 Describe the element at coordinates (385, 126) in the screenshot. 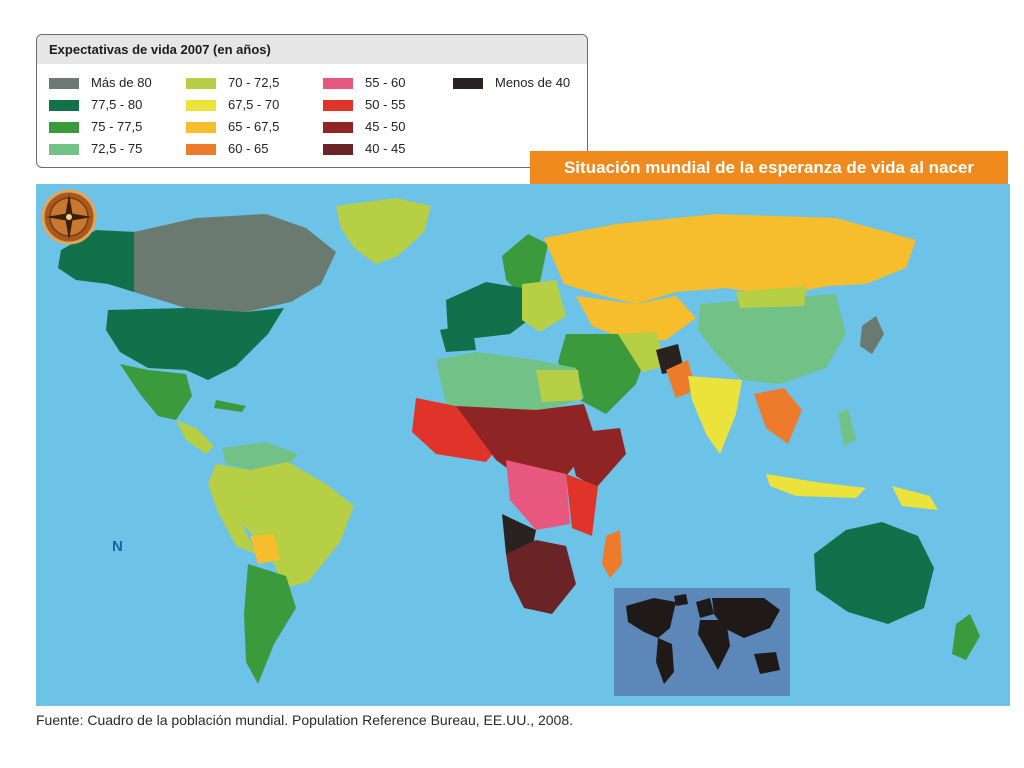

I see `legend-label: 45 - 50` at that location.